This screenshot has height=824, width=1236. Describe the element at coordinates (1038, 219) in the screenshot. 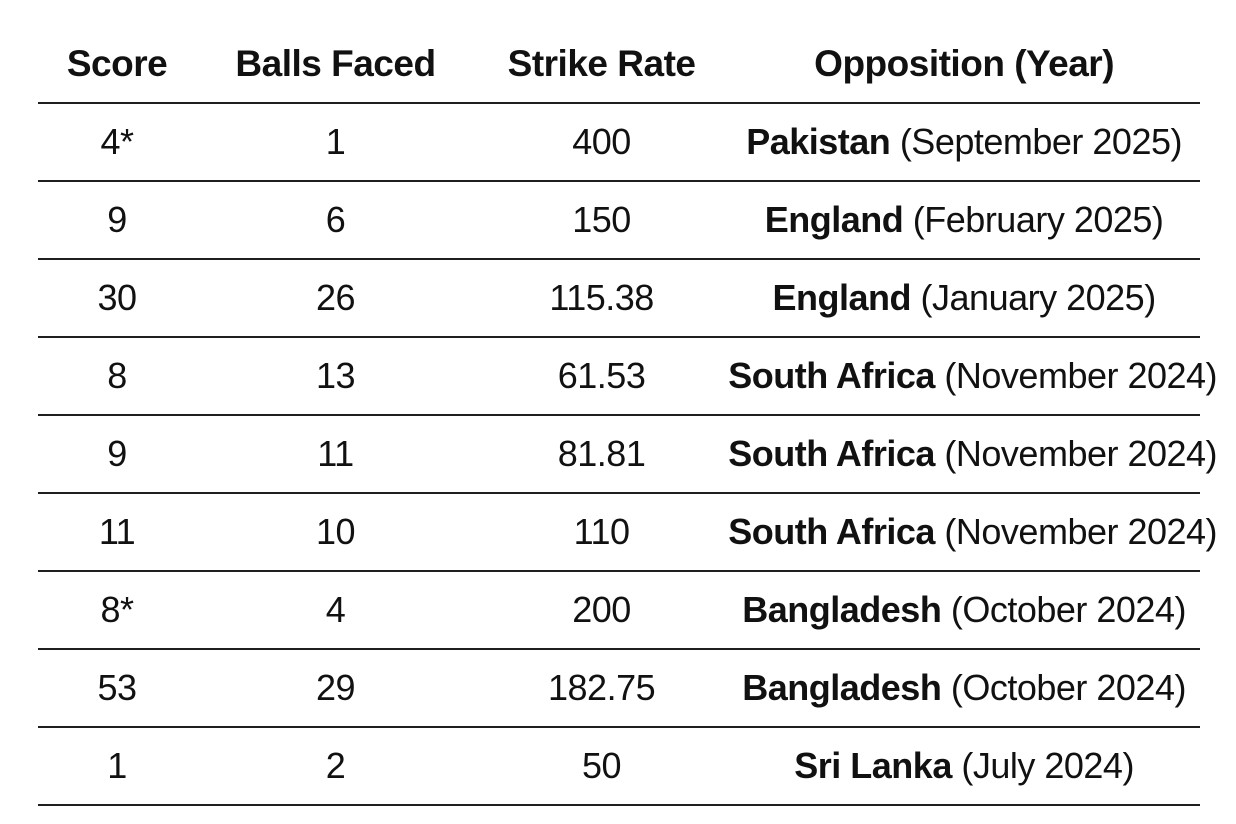

I see `opposition-year: (February 2025)` at that location.